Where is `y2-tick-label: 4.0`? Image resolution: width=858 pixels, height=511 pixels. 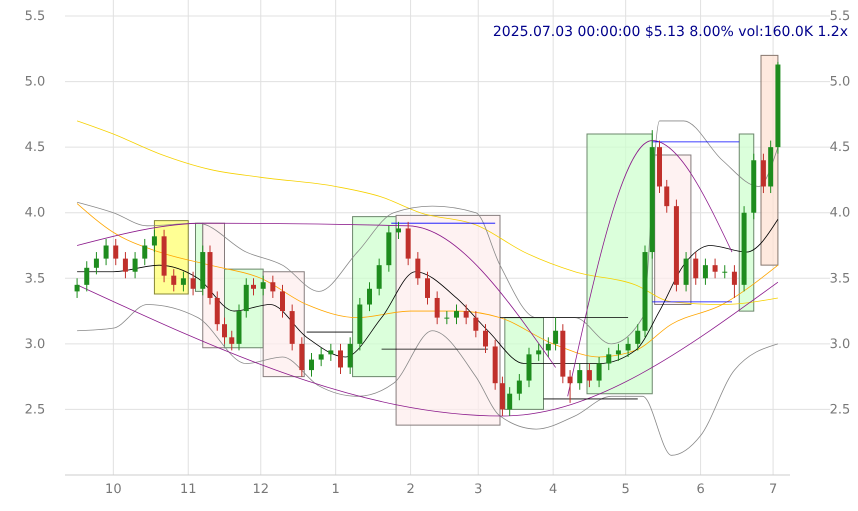
y2-tick-label: 4.0 is located at coordinates (840, 213).